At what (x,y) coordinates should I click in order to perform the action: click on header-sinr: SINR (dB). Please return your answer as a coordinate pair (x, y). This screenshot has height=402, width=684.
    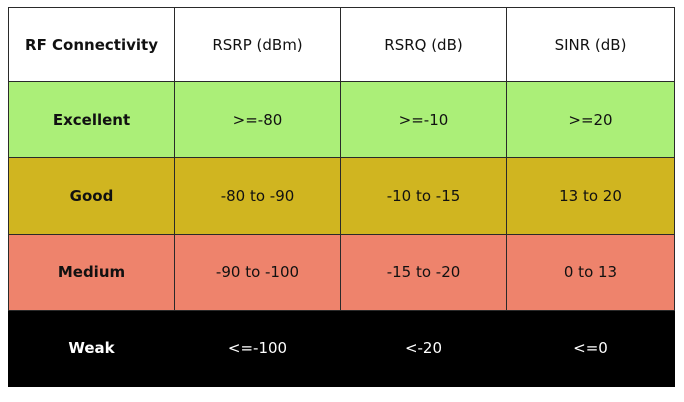
    Looking at the image, I should click on (590, 44).